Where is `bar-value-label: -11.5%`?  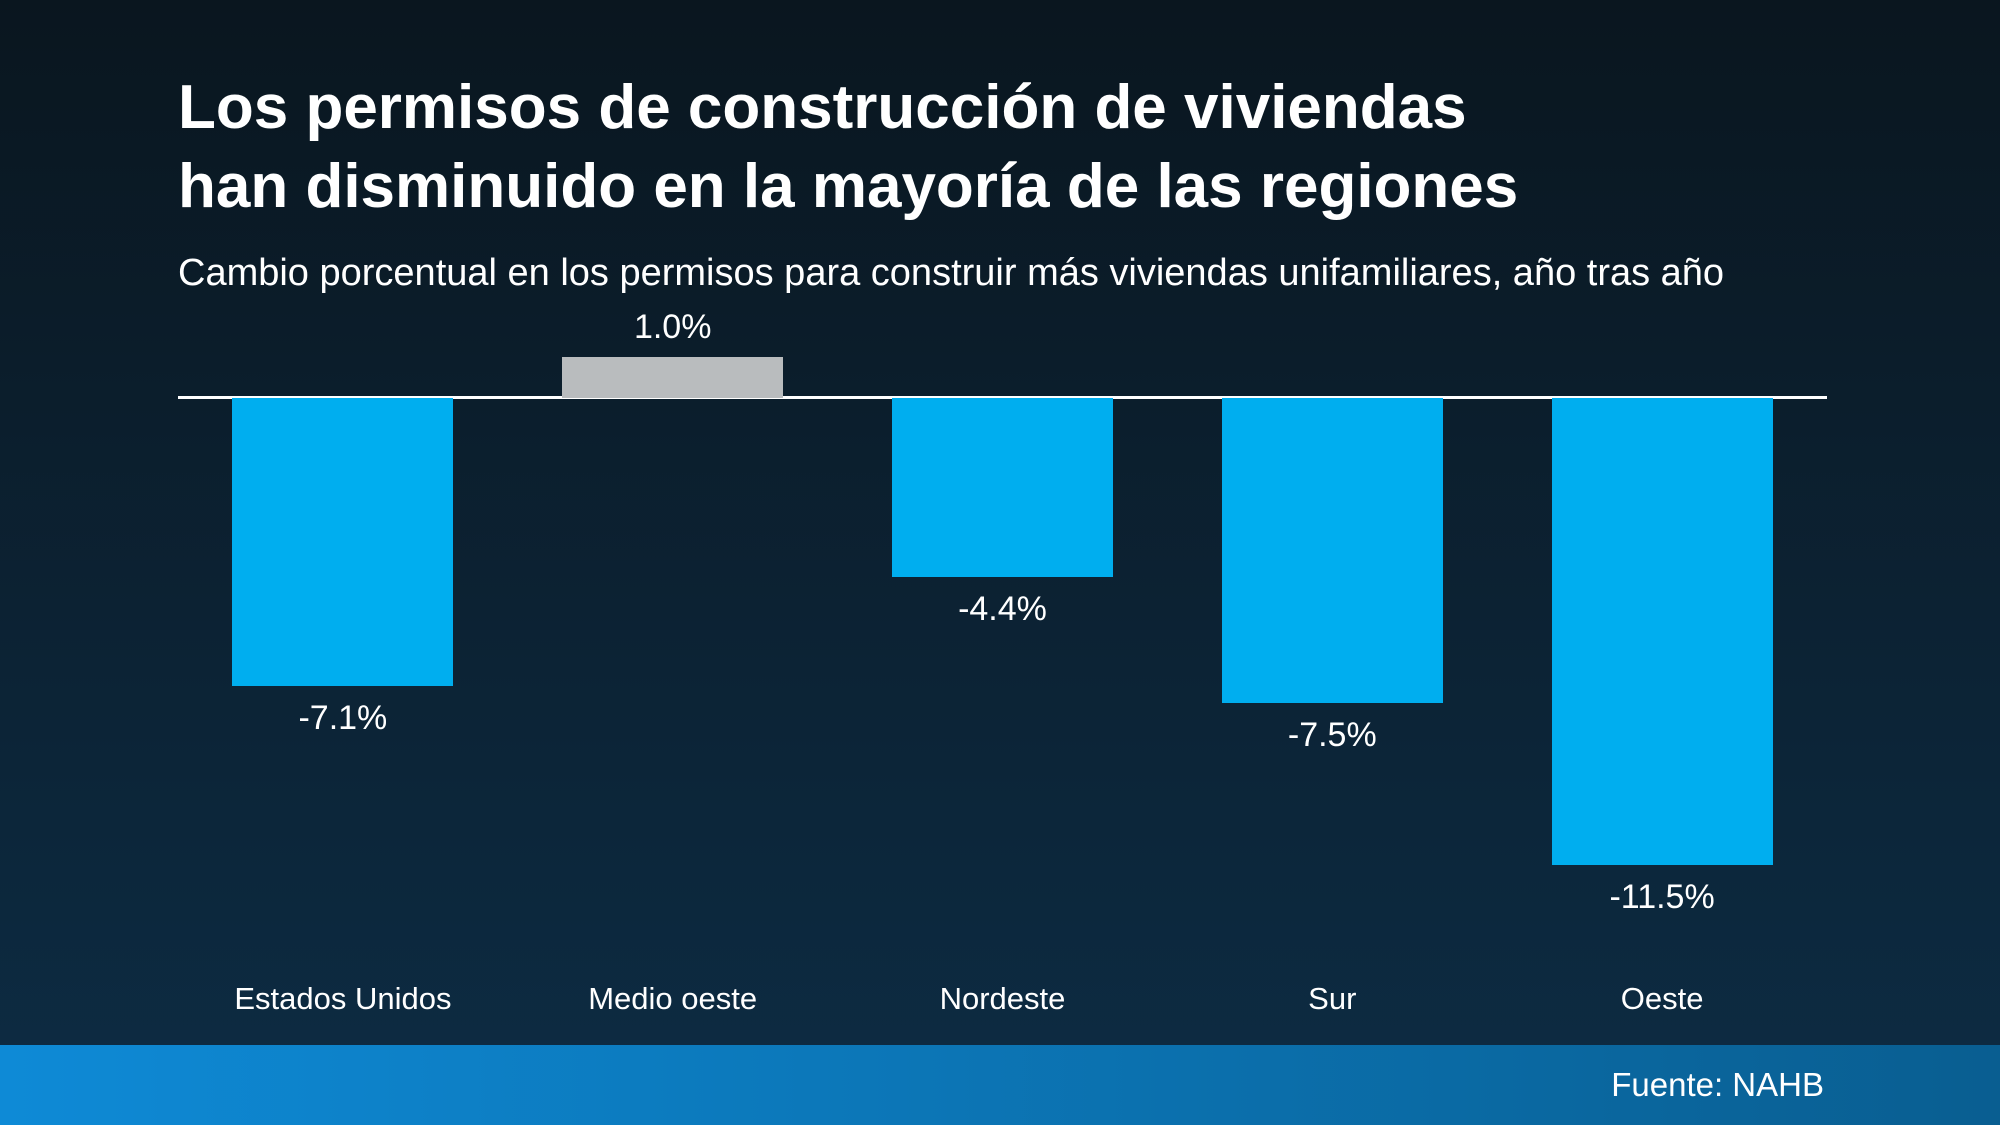 bar-value-label: -11.5% is located at coordinates (1662, 896).